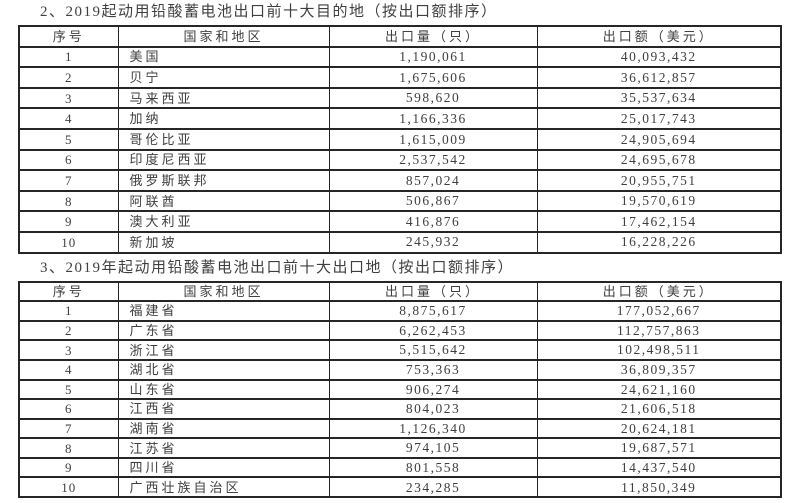 The image size is (800, 503). Describe the element at coordinates (659, 311) in the screenshot. I see `value-cell: 177,052,667` at that location.